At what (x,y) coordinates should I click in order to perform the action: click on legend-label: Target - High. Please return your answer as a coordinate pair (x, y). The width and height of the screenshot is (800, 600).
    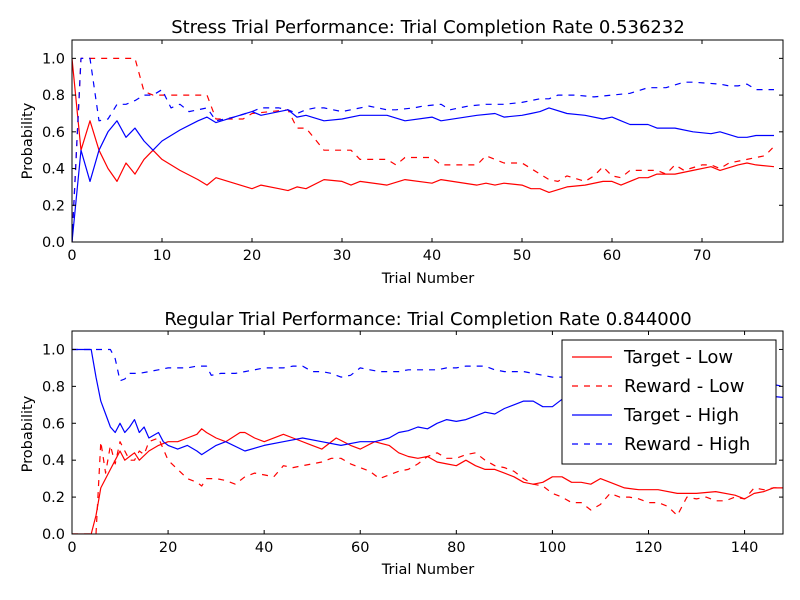
    Looking at the image, I should click on (681, 415).